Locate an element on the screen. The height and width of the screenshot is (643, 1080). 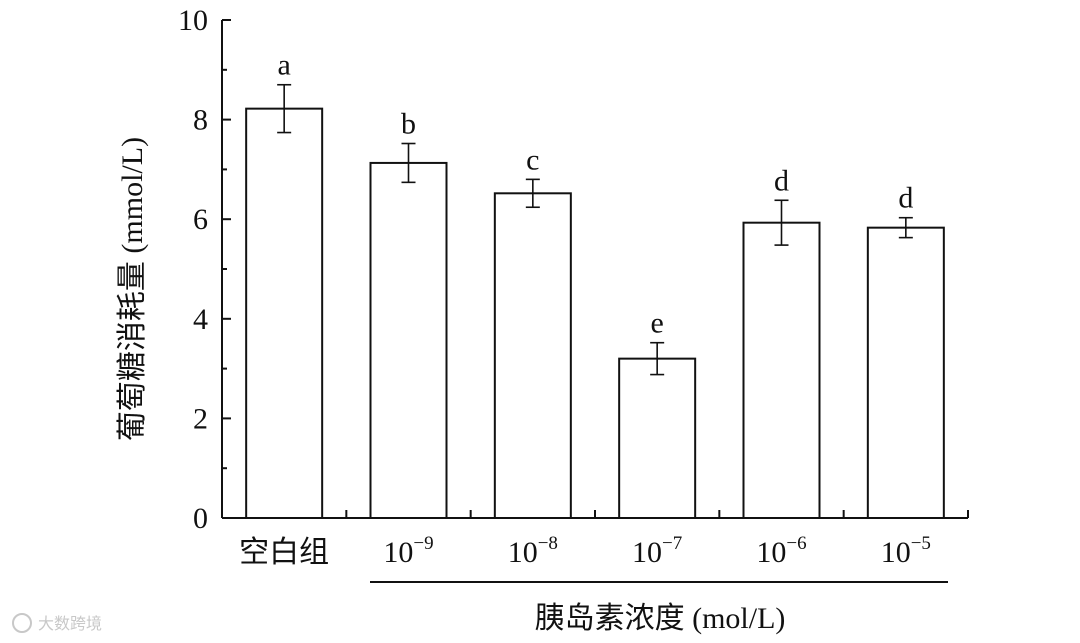
y-tick-label: 2 is located at coordinates (200, 418).